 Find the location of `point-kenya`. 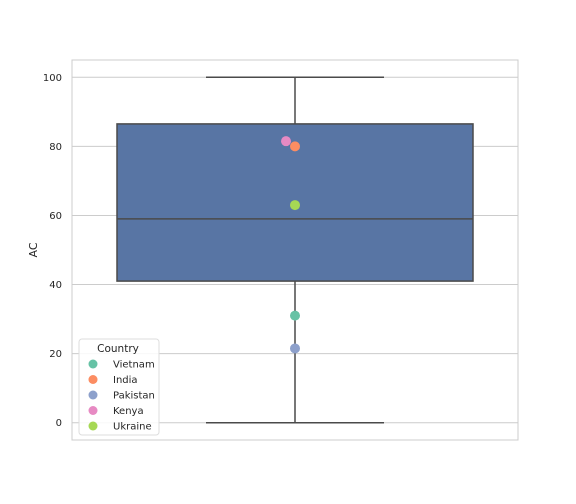

point-kenya is located at coordinates (286, 141).